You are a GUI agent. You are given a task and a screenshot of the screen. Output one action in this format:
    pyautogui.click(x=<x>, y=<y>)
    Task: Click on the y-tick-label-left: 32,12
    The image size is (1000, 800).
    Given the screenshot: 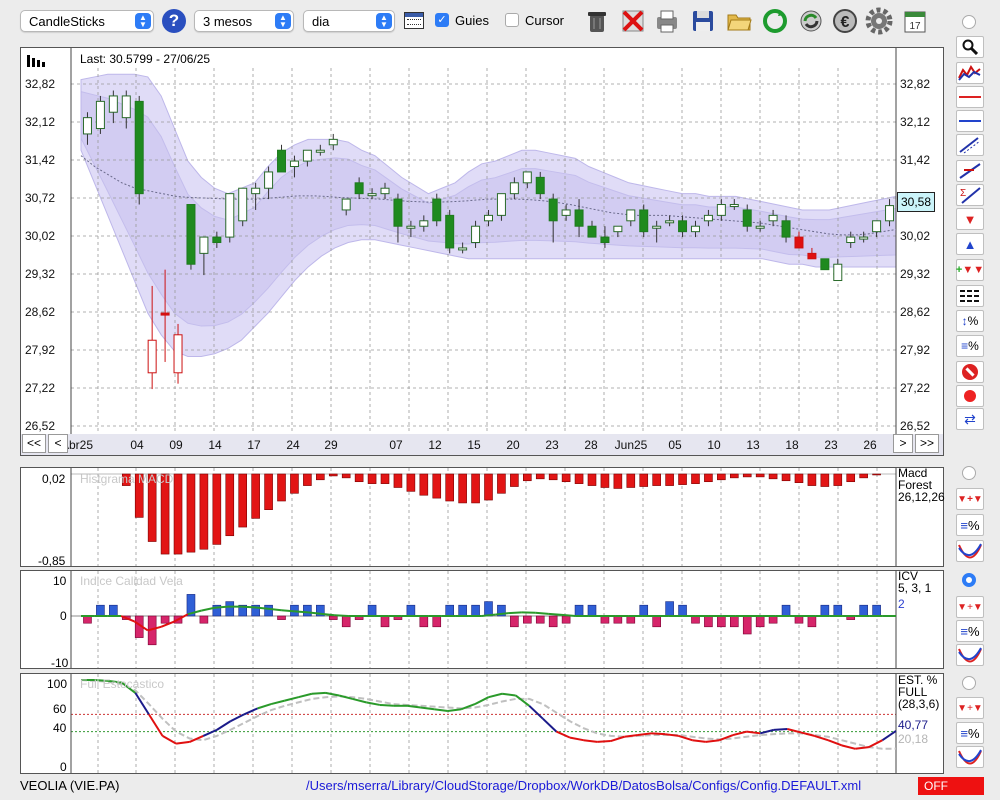 What is the action you would take?
    pyautogui.click(x=40, y=122)
    